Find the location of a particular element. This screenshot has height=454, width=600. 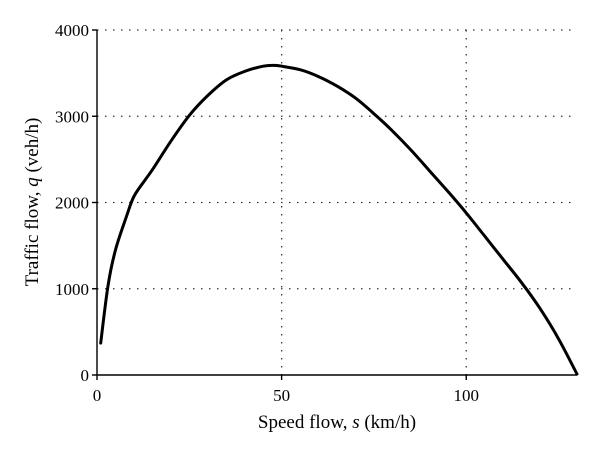

x-tick-label: 0 is located at coordinates (97, 395).